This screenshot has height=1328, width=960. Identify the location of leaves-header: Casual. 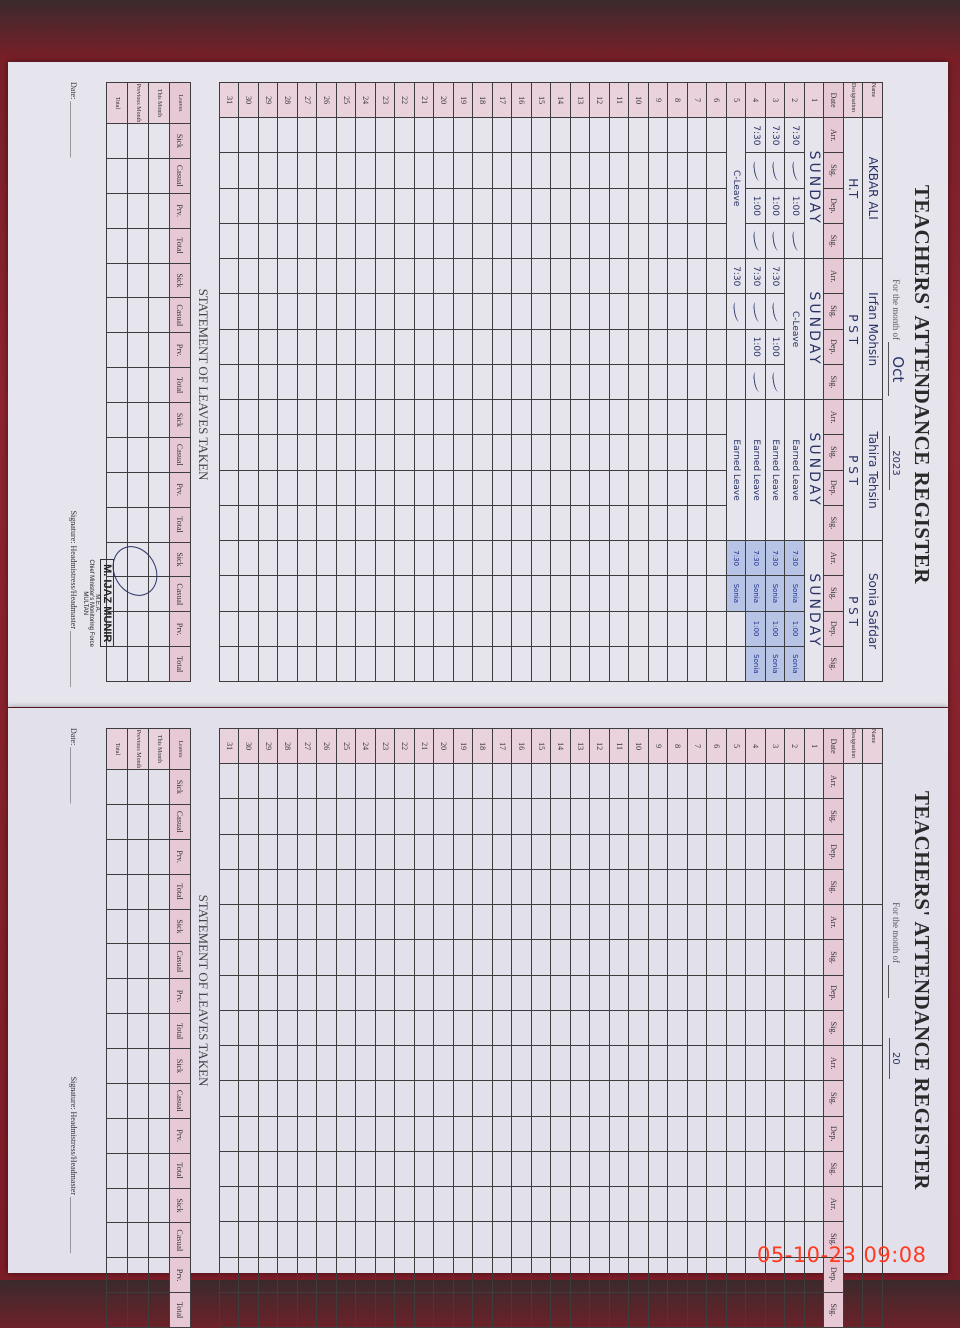
(180, 1101).